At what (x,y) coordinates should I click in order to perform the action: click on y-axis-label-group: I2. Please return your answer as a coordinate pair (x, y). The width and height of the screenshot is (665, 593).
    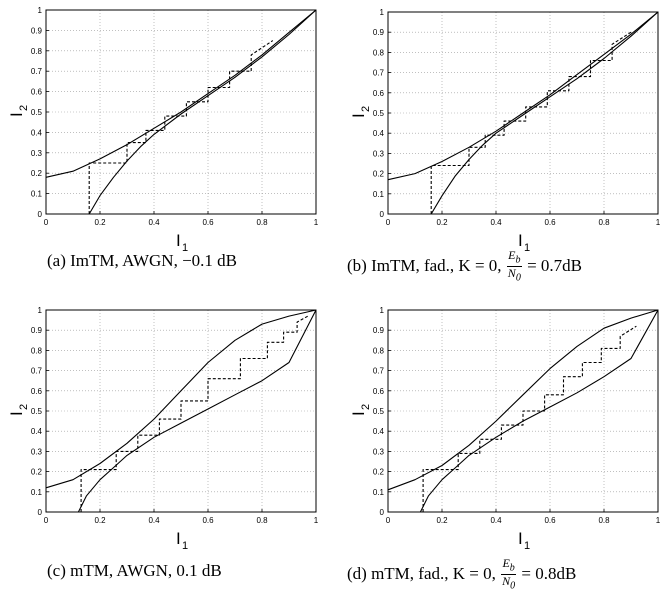
    Looking at the image, I should click on (18, 410).